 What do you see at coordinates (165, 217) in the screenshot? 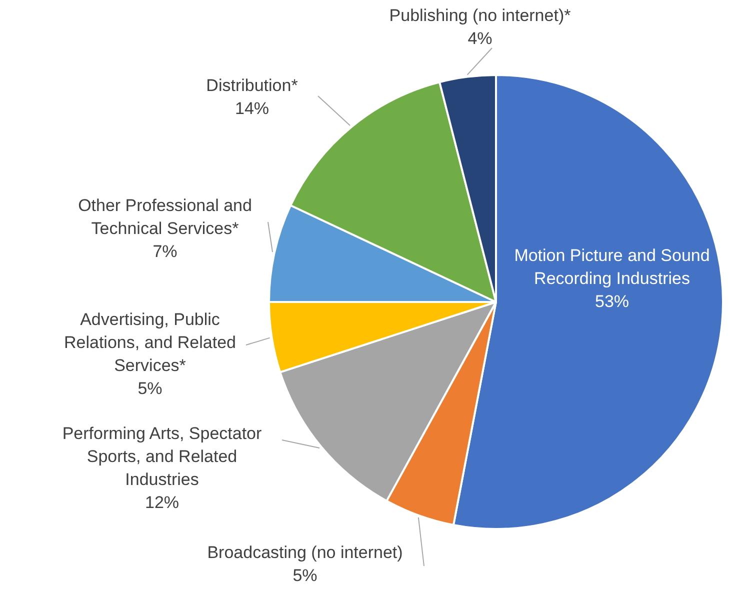
I see `slice-label: Other Professional and Technical Services*` at bounding box center [165, 217].